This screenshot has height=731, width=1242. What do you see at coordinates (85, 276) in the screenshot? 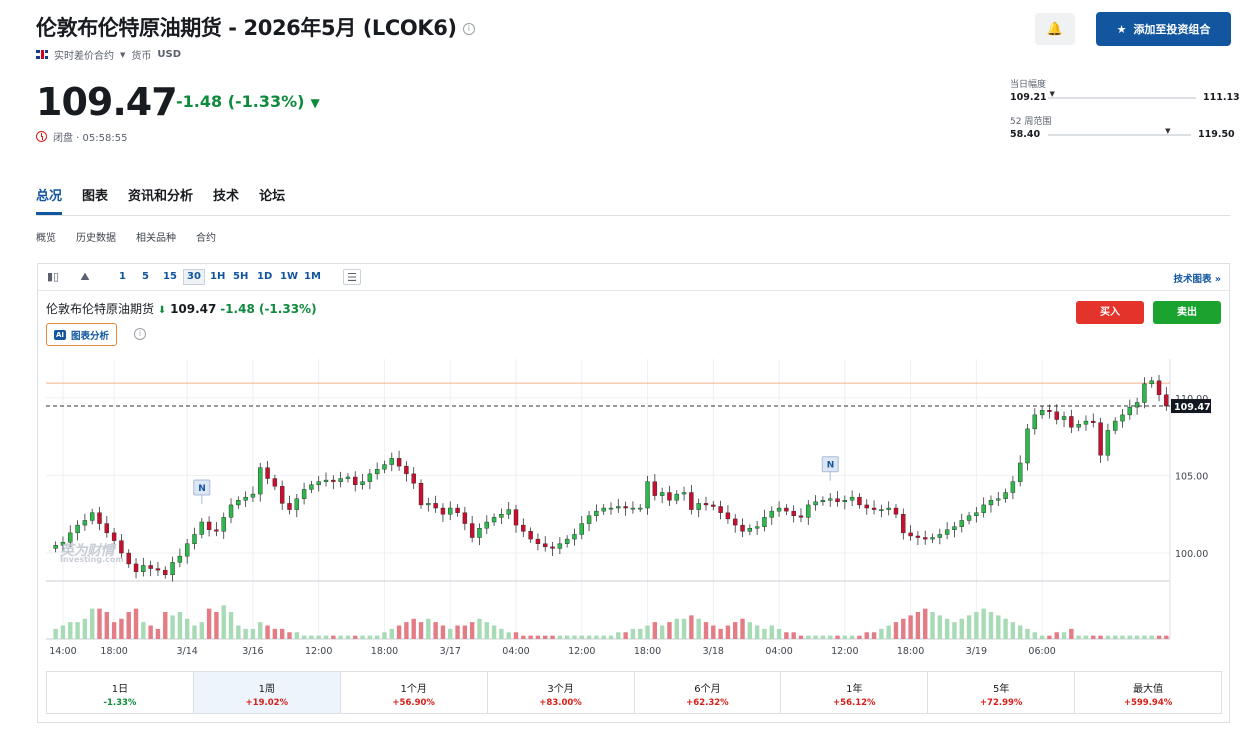
I see `area-chart-icon: ⛰` at bounding box center [85, 276].